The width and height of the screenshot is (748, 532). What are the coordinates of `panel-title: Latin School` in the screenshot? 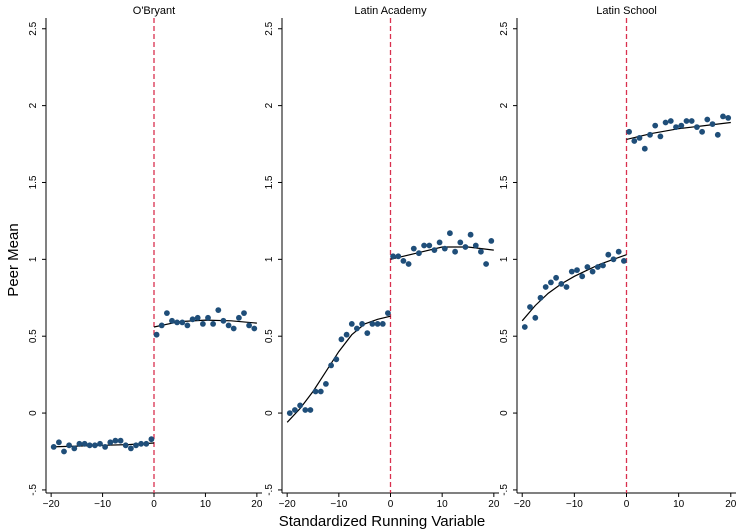 It's located at (626, 11).